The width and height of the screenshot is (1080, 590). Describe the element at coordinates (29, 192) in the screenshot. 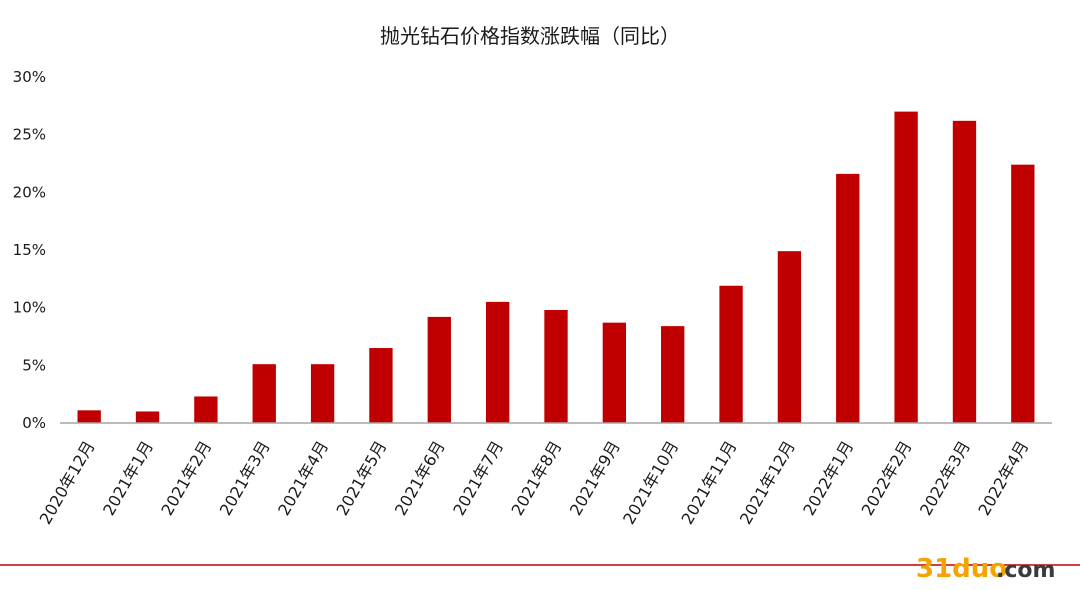

I see `y-tick-label: 20%` at that location.